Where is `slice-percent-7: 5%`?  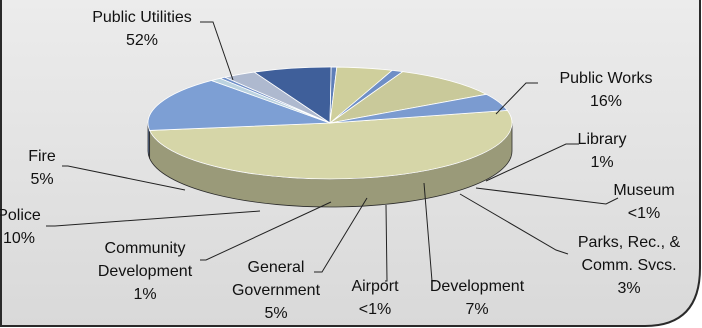
slice-percent-7: 5% is located at coordinates (275, 313).